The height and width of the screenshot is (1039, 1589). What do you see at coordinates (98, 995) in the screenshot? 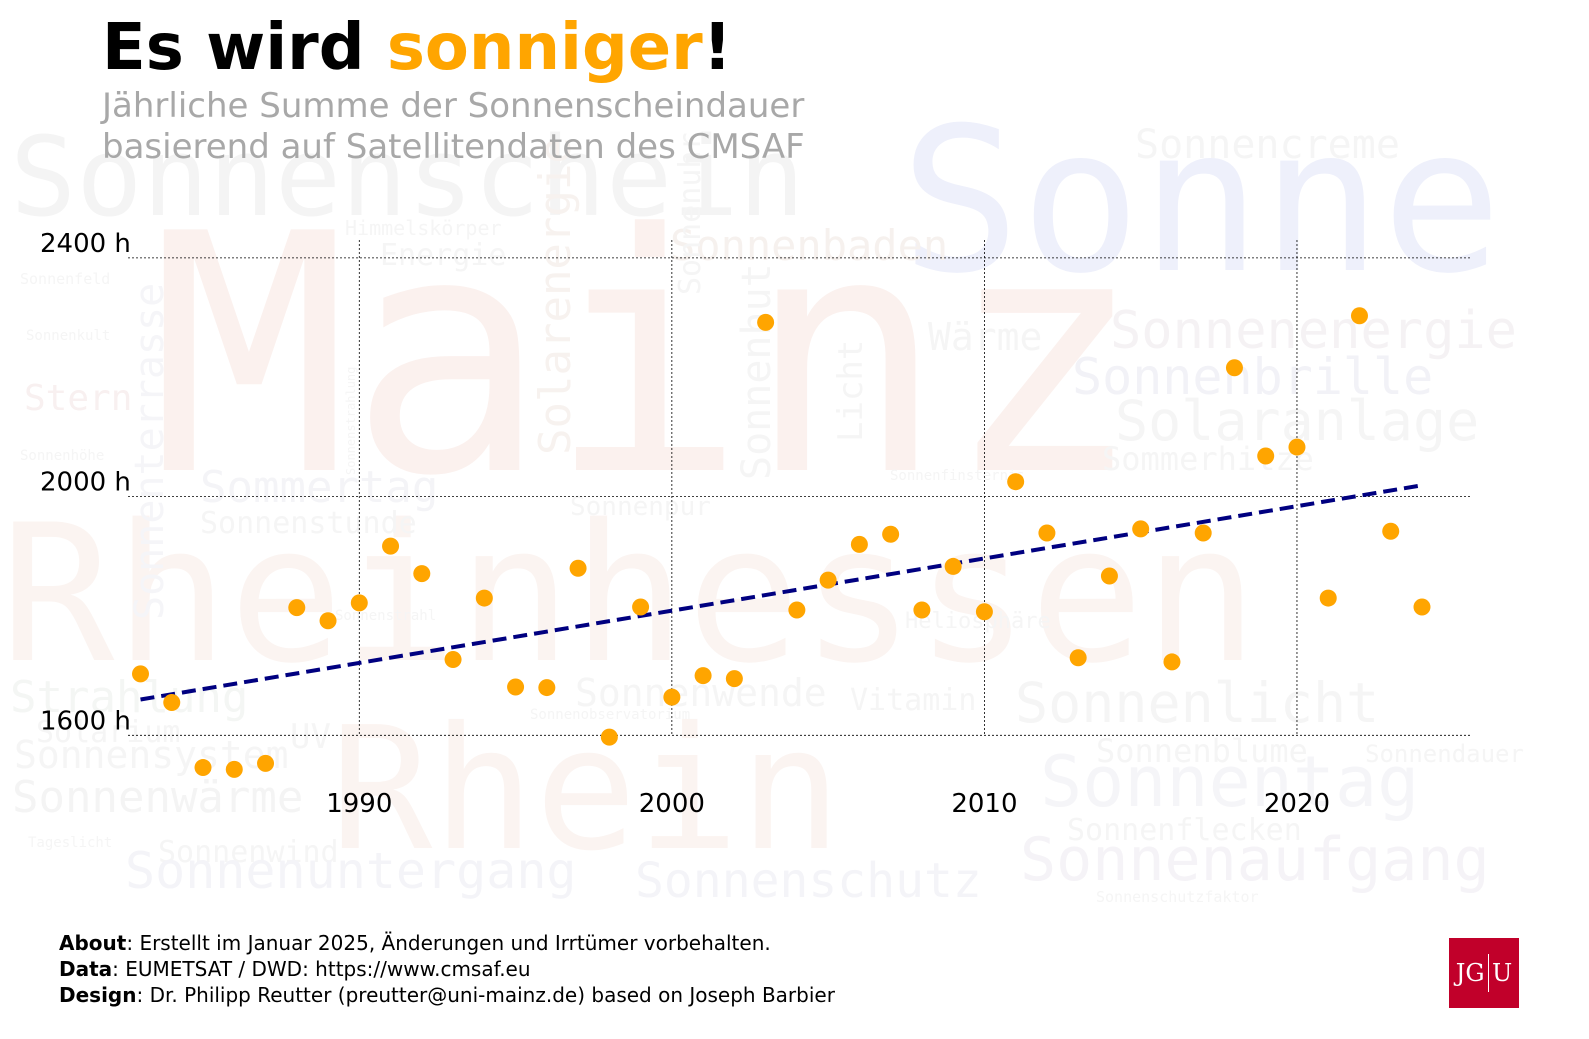
I see `footer-design-label: Design` at bounding box center [98, 995].